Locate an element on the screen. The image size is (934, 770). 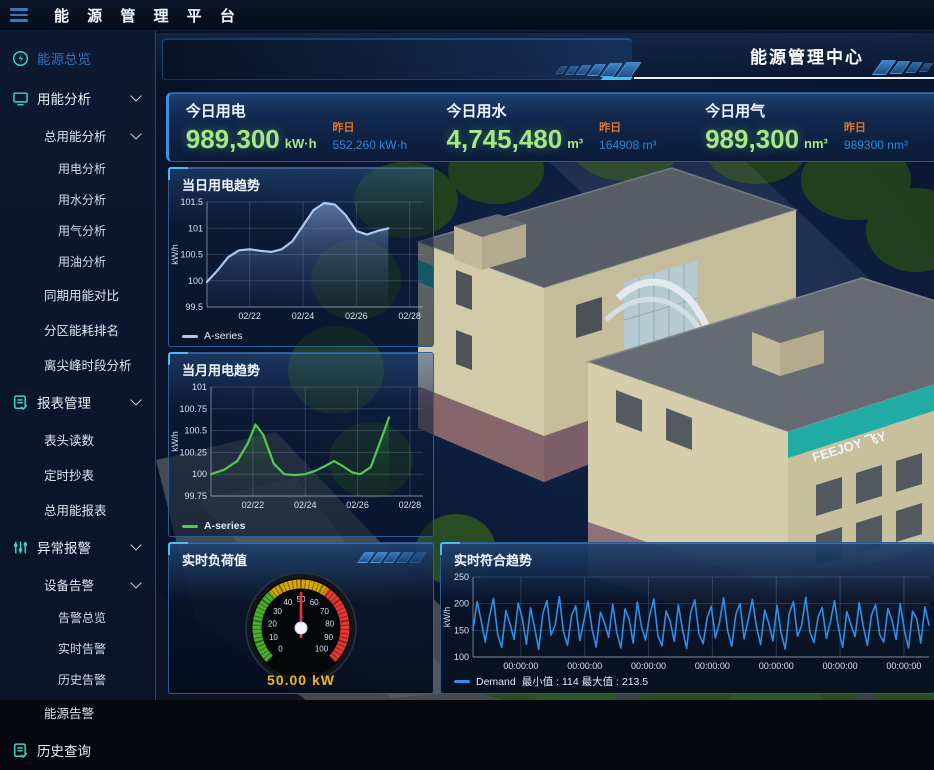
svg-text: 250 is located at coordinates (461, 577).